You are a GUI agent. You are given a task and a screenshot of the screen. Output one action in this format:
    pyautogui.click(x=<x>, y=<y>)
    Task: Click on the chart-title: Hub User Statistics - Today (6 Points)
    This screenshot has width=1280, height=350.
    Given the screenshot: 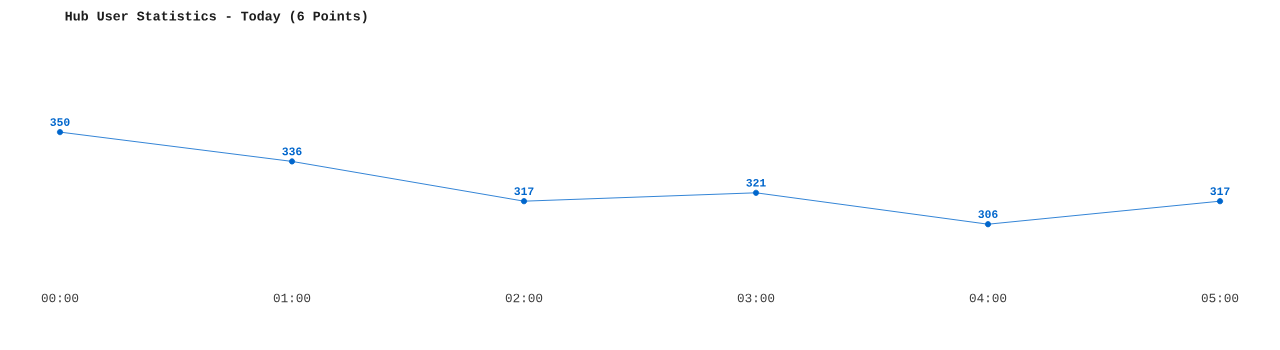 What is the action you would take?
    pyautogui.click(x=216, y=17)
    